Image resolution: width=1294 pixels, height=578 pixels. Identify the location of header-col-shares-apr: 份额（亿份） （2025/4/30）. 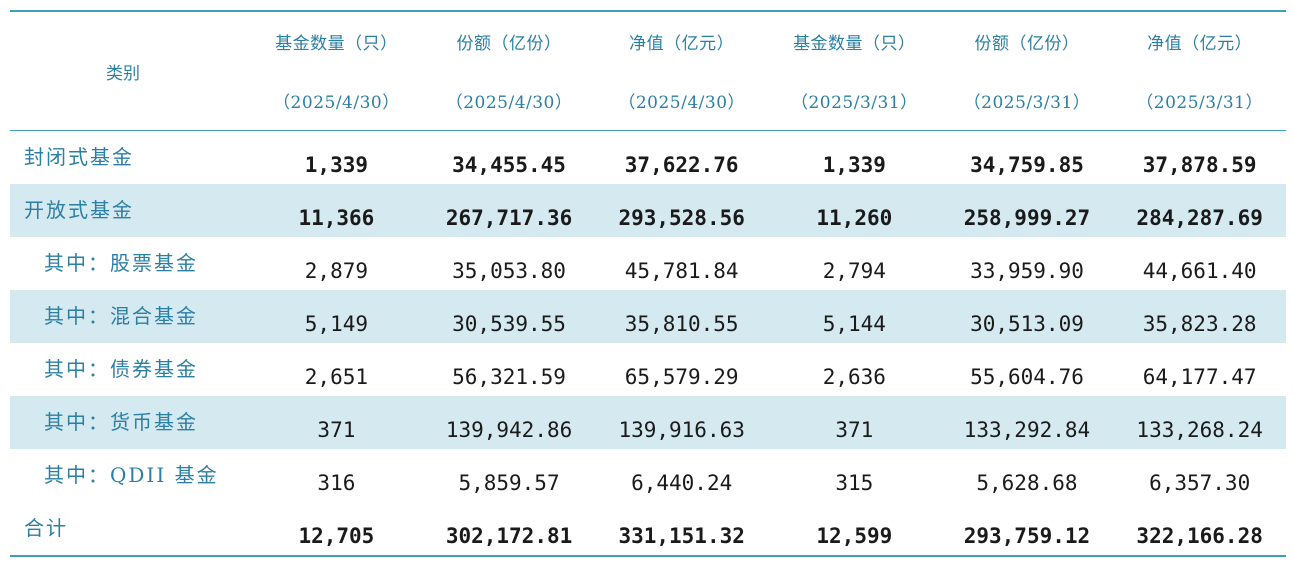
(509, 71).